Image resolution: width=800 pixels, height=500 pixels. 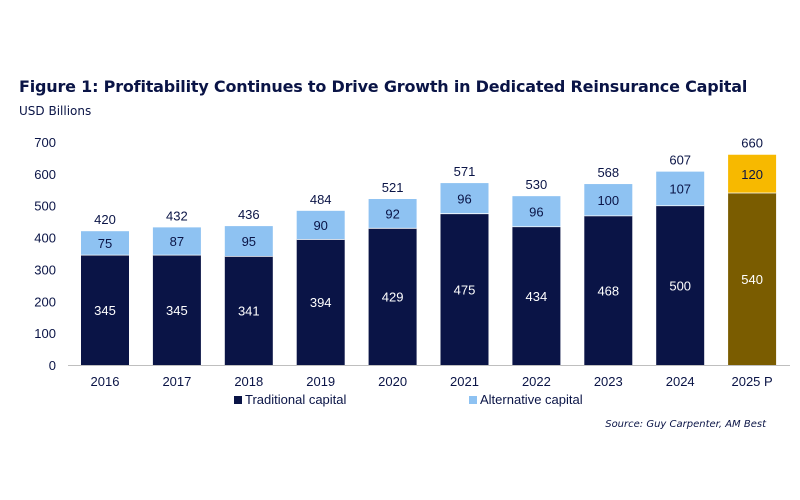 I want to click on x-tick-label: 2021, so click(x=464, y=381).